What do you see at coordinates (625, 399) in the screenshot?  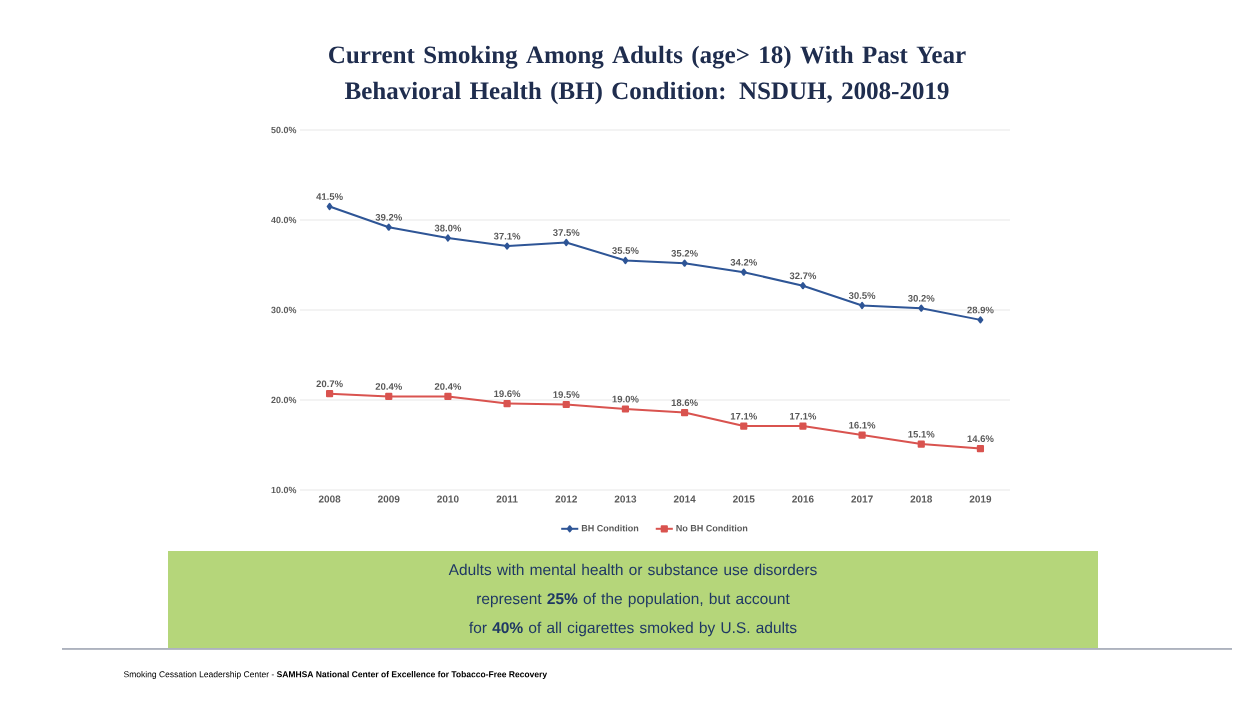 I see `data-label: 19.0%` at bounding box center [625, 399].